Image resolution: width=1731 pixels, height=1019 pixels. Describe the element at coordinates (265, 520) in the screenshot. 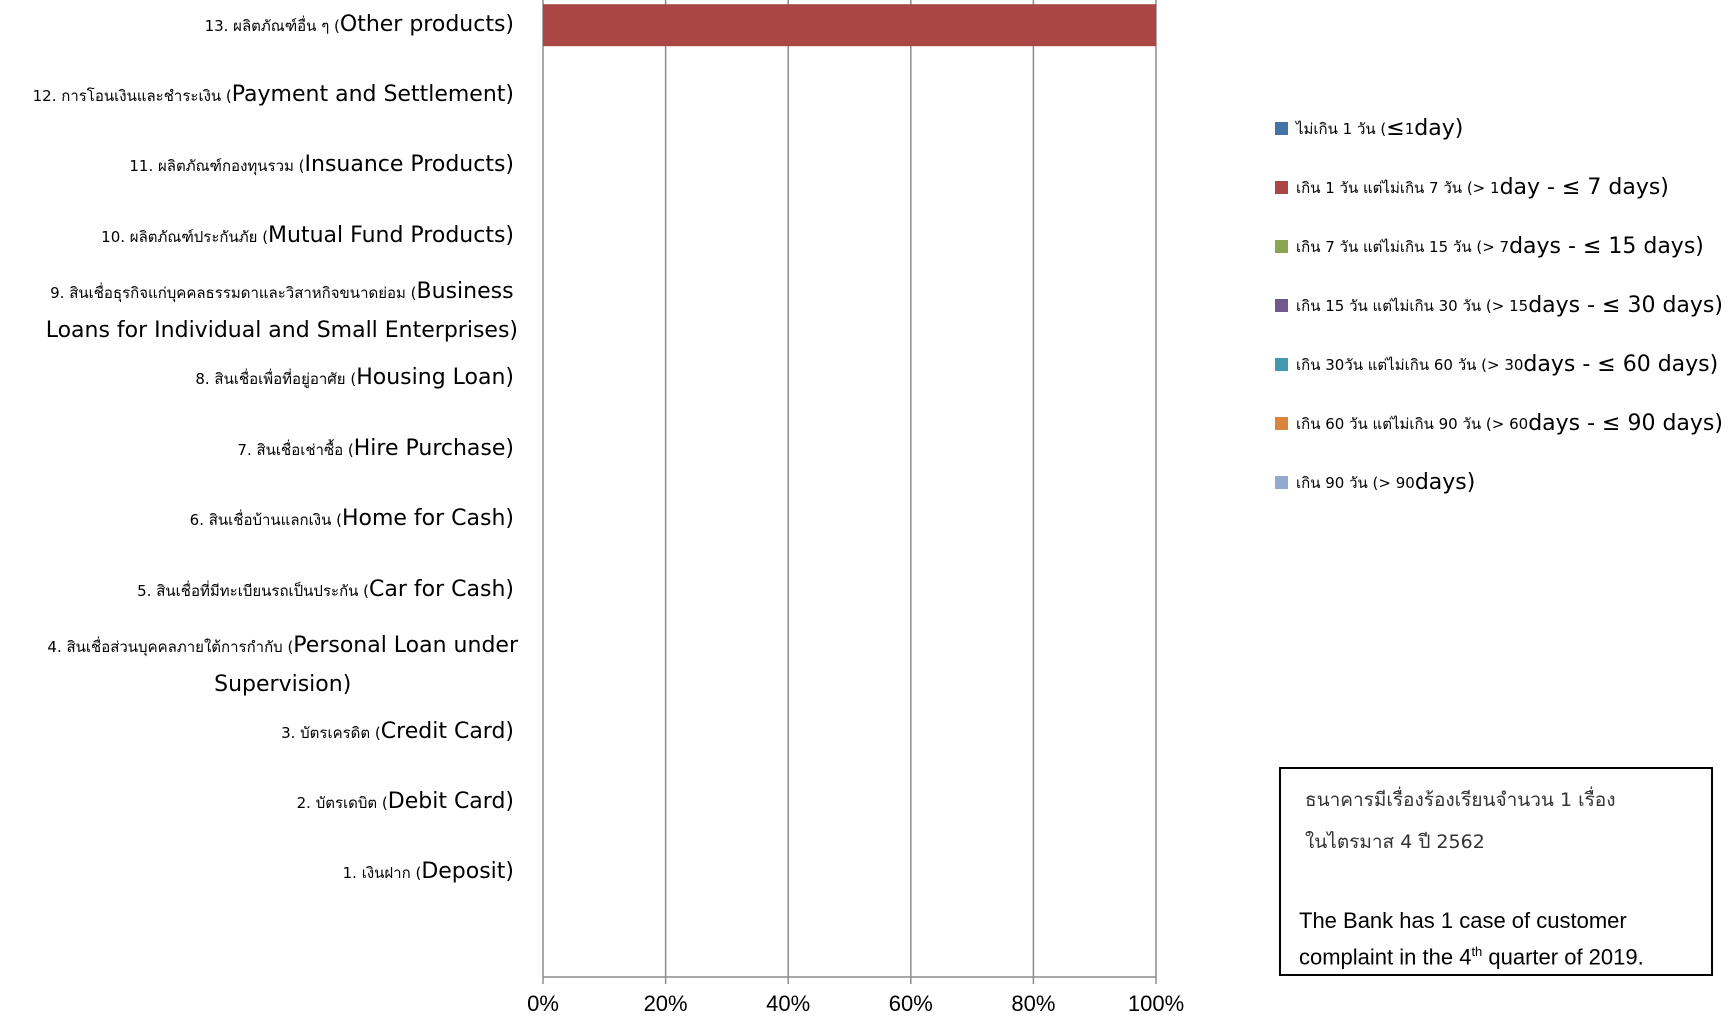

I see `category-label-thai: 6. สินเชื่อบ้านแลกเงิน (` at that location.